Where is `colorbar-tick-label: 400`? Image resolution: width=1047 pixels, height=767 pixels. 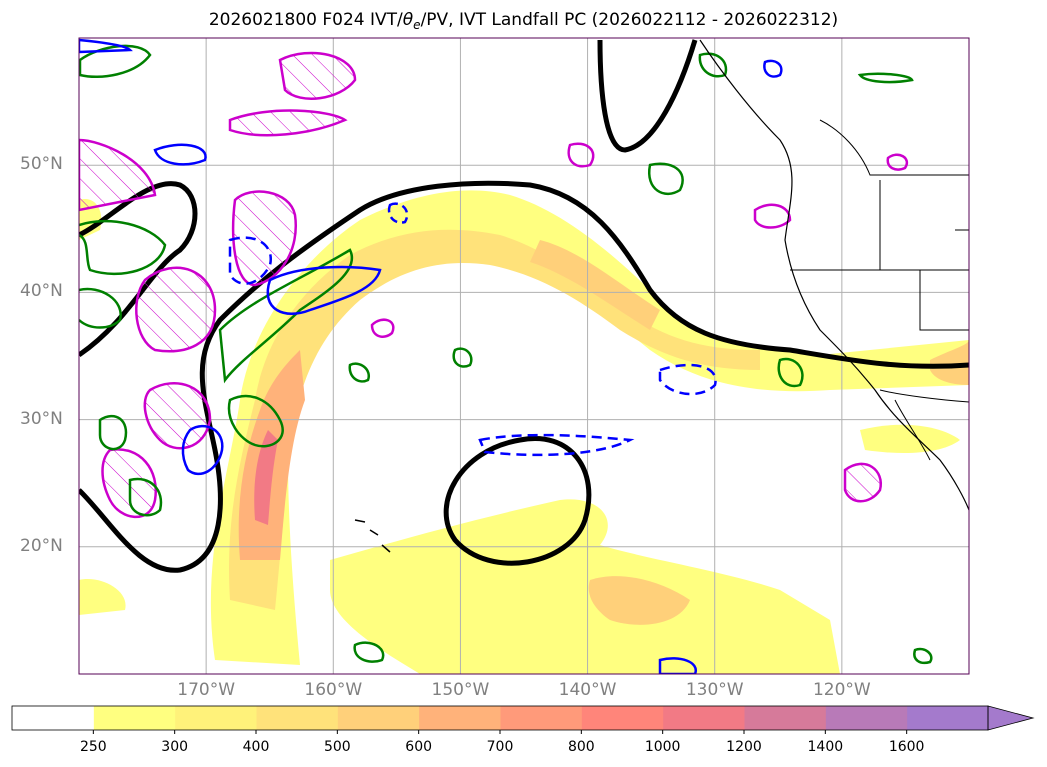
colorbar-tick-label: 400 is located at coordinates (256, 747).